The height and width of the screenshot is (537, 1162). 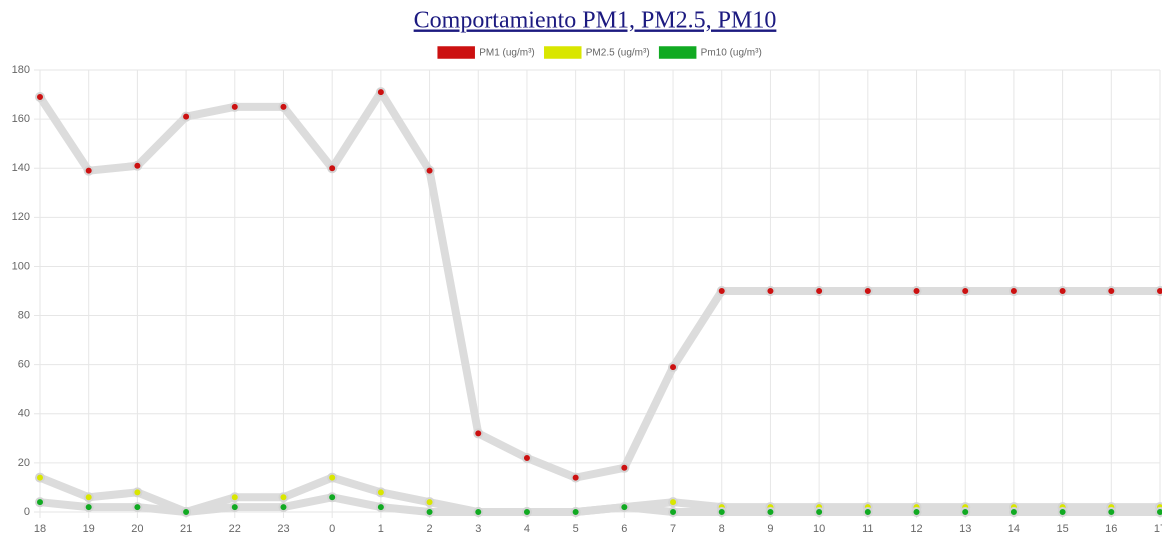 I want to click on x-tick-label: 7, so click(x=673, y=529).